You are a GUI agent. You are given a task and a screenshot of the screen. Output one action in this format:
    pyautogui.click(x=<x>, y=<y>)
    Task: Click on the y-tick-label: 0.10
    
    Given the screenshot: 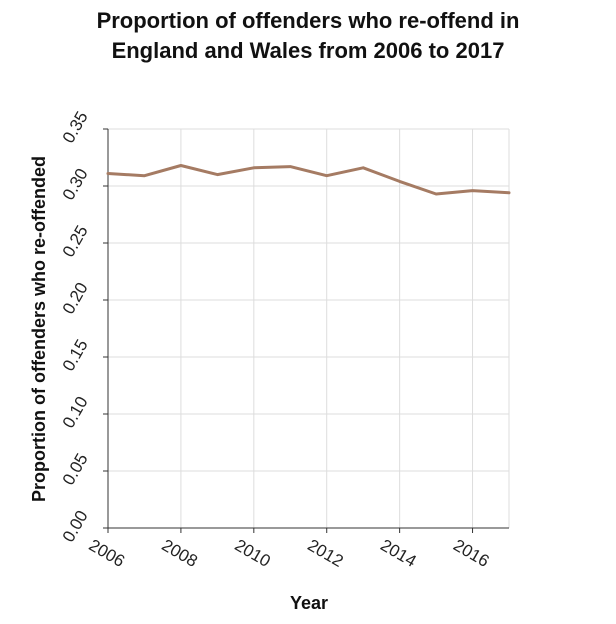 What is the action you would take?
    pyautogui.click(x=75, y=412)
    